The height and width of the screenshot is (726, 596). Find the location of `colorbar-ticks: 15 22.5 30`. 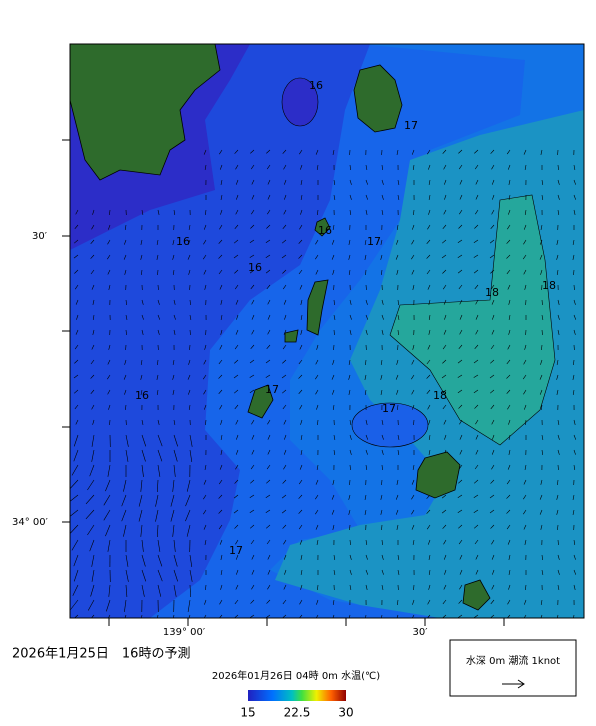

colorbar-ticks: 15 22.5 30 is located at coordinates (296, 713).